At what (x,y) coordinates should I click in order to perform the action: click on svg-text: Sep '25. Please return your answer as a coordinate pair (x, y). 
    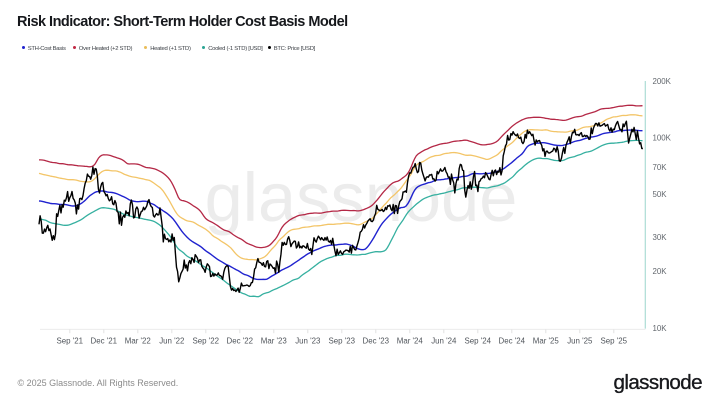
    Looking at the image, I should click on (614, 341).